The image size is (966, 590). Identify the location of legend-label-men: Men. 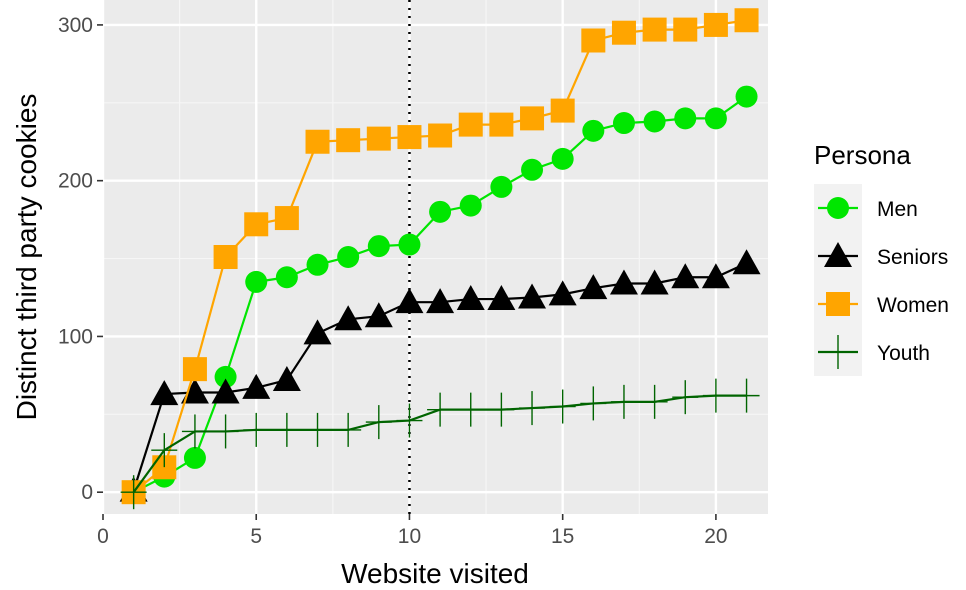
(897, 209).